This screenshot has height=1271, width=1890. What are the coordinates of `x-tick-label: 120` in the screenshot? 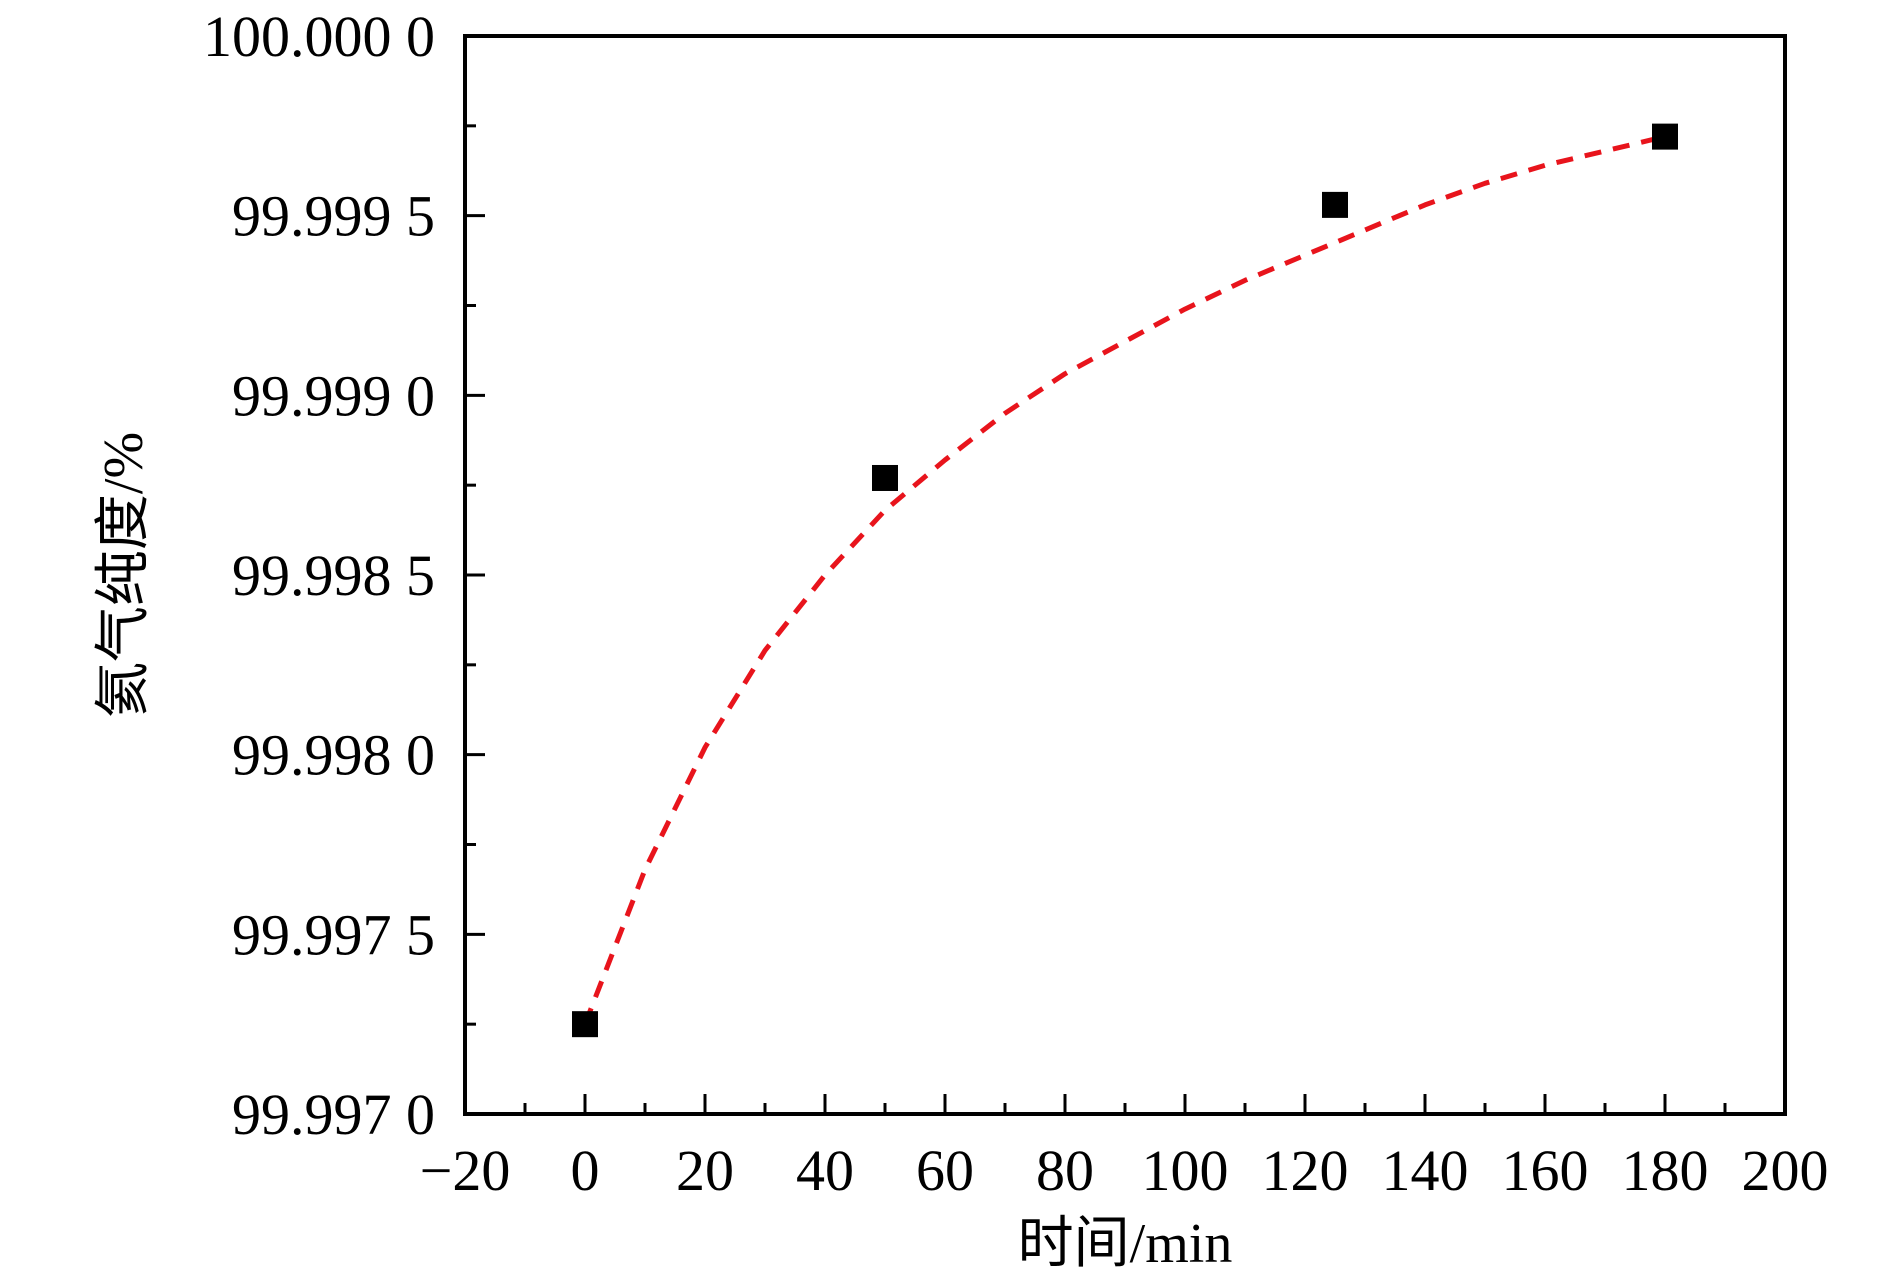 It's located at (1305, 1170).